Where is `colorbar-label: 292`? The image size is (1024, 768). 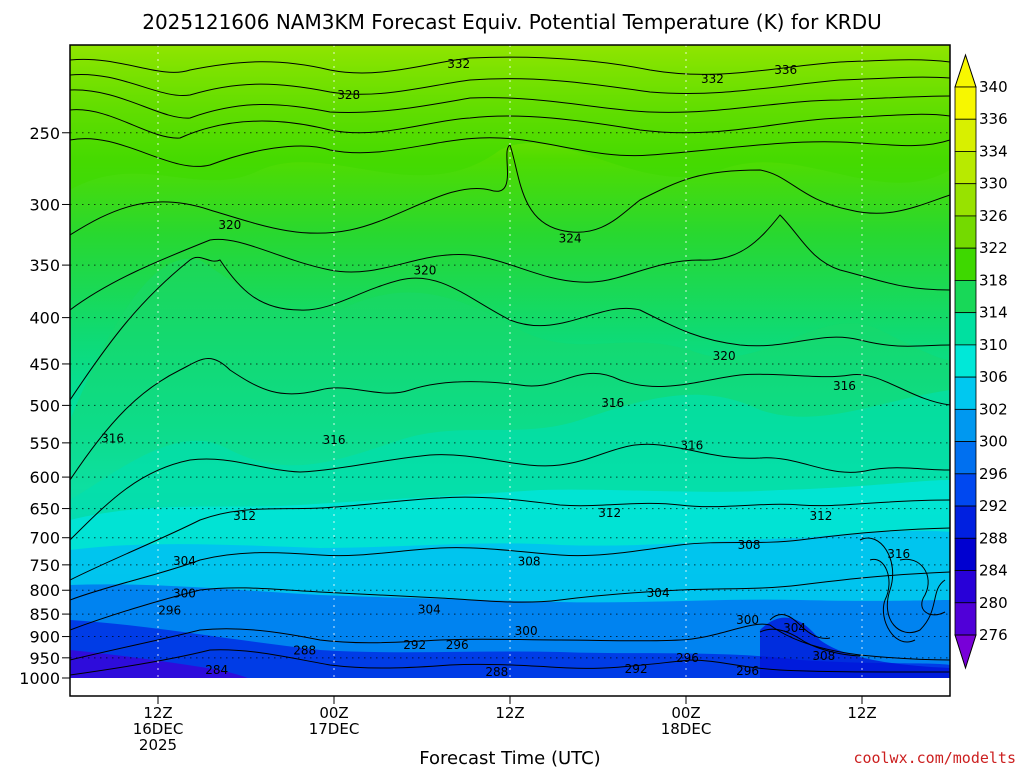 colorbar-label: 292 is located at coordinates (993, 506).